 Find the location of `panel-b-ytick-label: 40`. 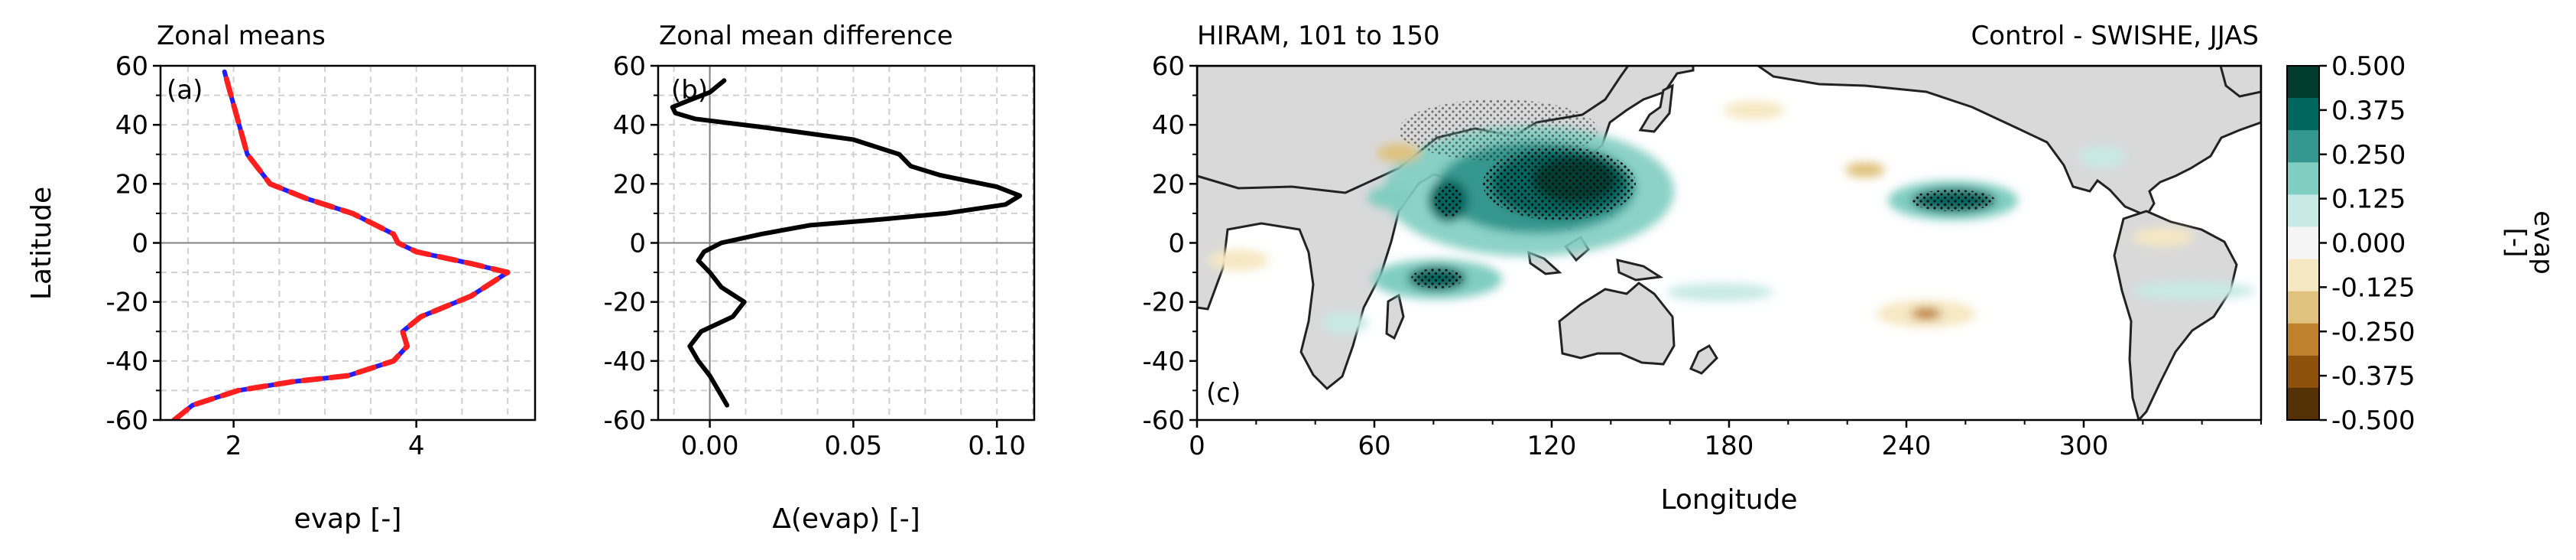

panel-b-ytick-label: 40 is located at coordinates (629, 125).